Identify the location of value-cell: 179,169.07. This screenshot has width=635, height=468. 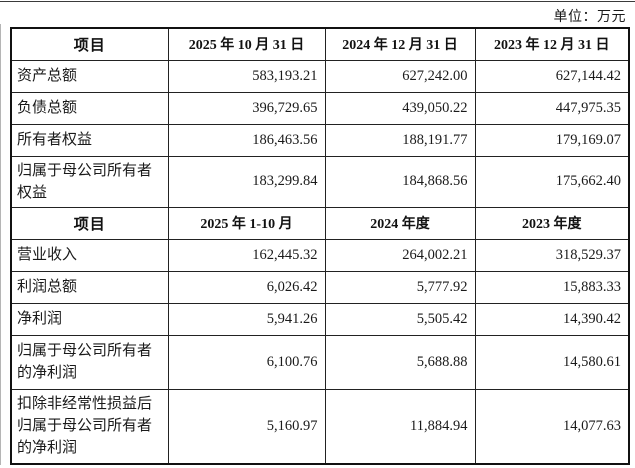
(552, 140).